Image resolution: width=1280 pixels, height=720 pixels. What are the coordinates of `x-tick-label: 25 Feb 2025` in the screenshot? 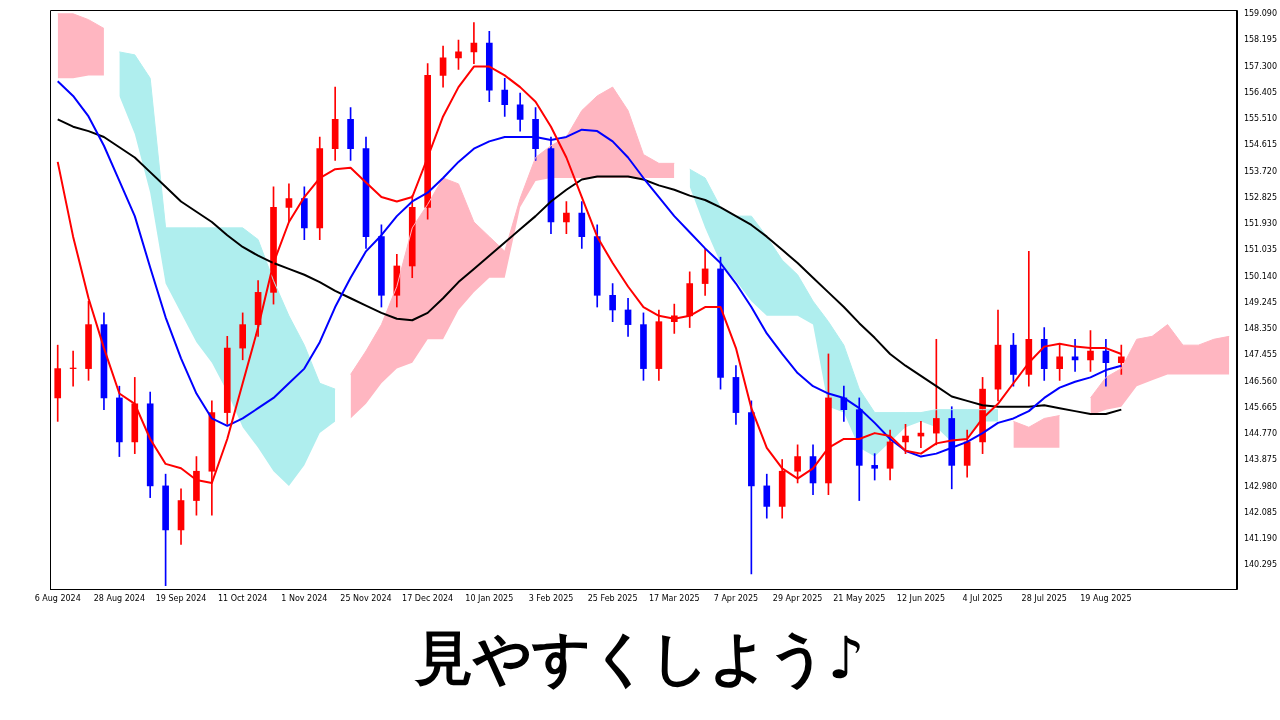 It's located at (612, 599).